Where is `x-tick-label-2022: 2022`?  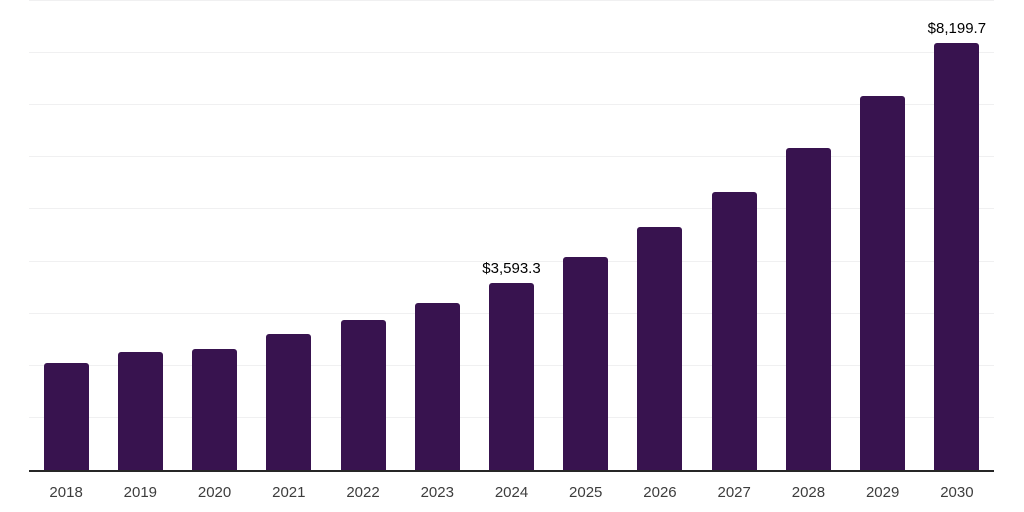
x-tick-label-2022: 2022 is located at coordinates (363, 492).